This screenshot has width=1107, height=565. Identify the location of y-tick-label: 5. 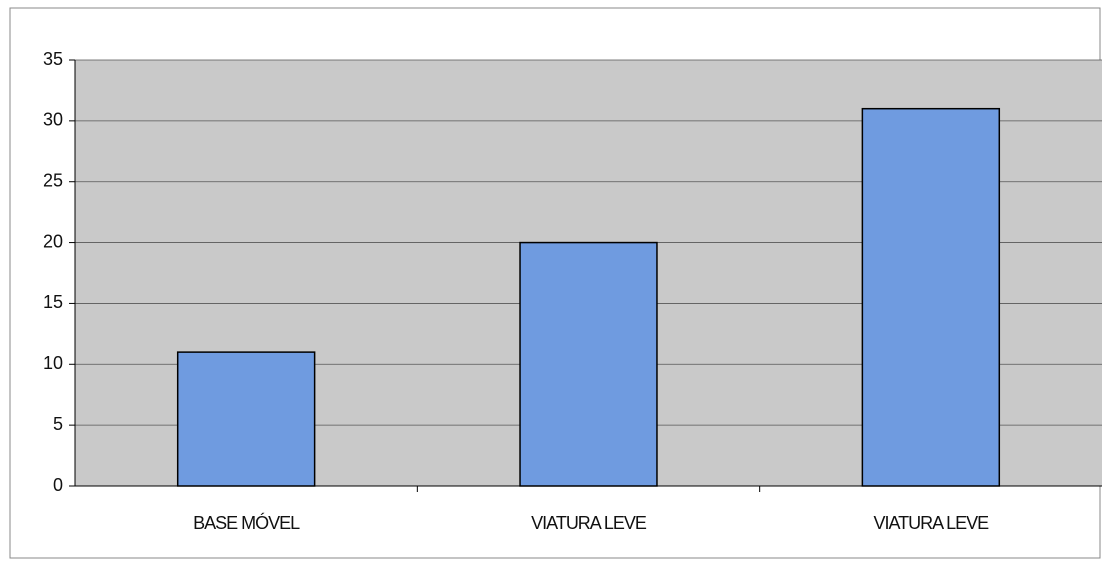
(58, 424).